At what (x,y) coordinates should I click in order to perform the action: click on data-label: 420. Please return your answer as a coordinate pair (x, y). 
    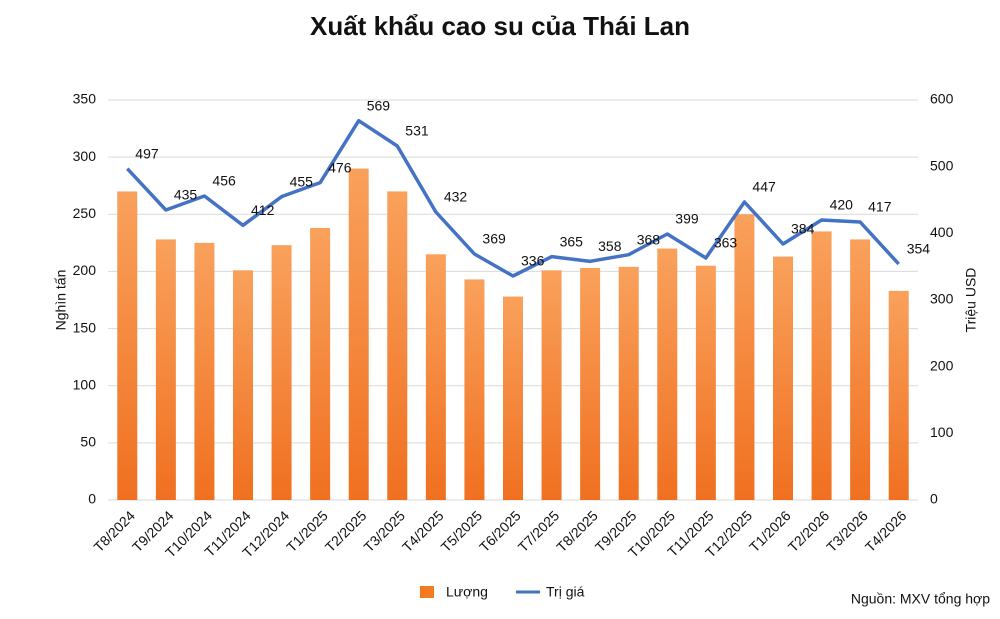
    Looking at the image, I should click on (842, 205).